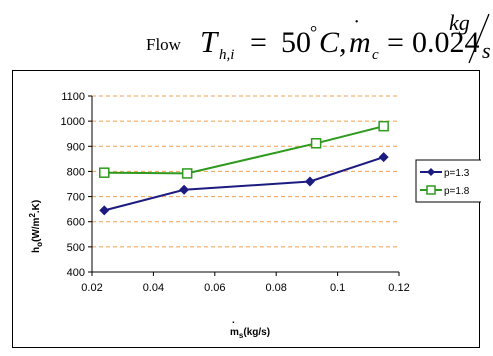 This screenshot has width=493, height=356. What do you see at coordinates (76, 172) in the screenshot?
I see `y-tick-label: 800` at bounding box center [76, 172].